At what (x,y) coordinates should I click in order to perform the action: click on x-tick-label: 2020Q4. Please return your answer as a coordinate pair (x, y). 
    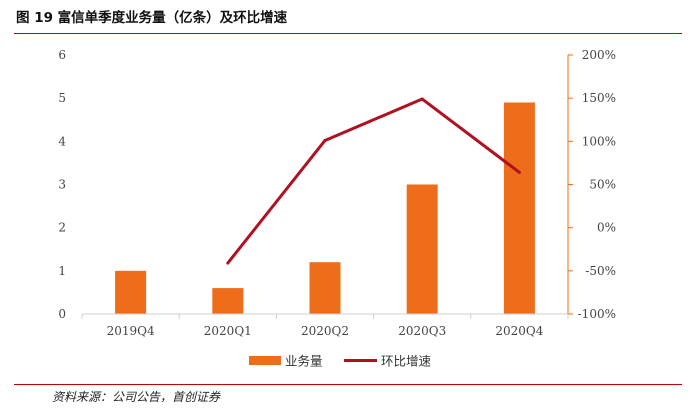
    Looking at the image, I should click on (519, 331).